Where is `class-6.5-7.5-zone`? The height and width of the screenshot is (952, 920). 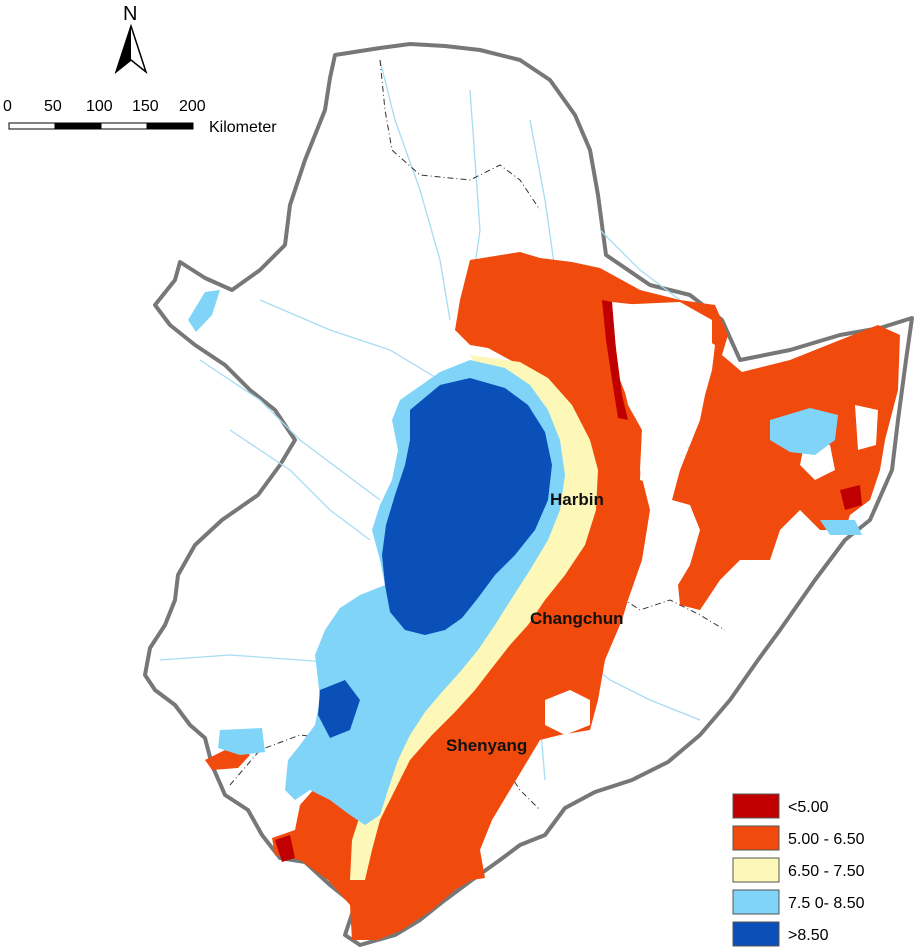 class-6.5-7.5-zone is located at coordinates (474, 617).